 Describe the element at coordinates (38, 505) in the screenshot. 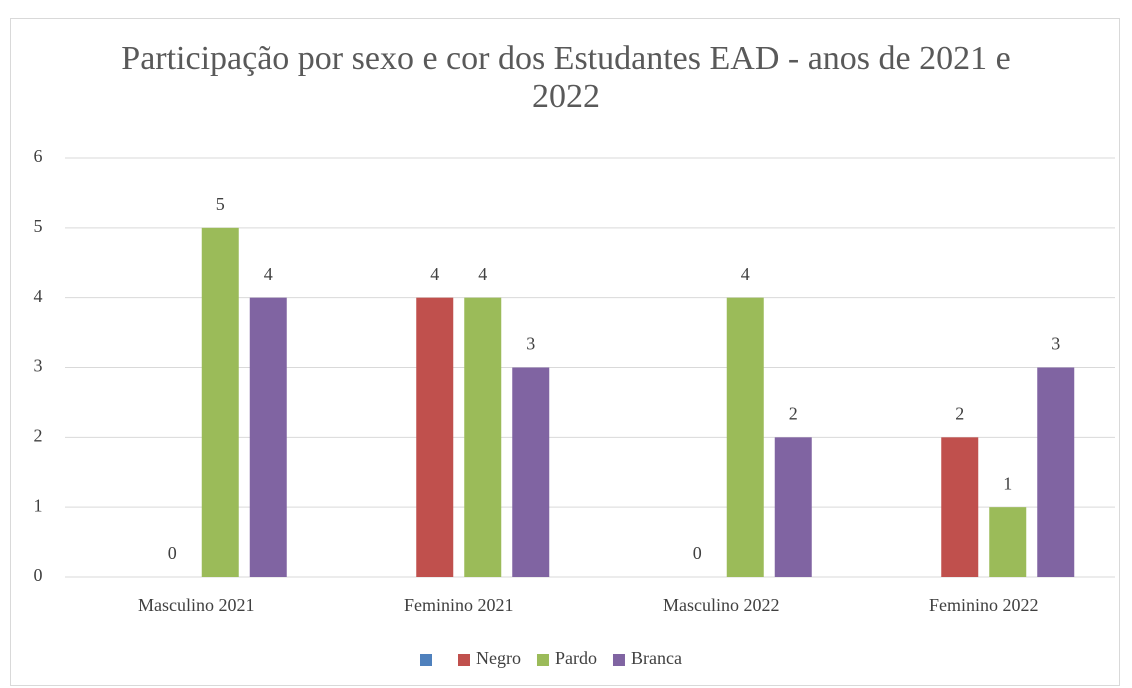

I see `y-tick-label: 1` at that location.